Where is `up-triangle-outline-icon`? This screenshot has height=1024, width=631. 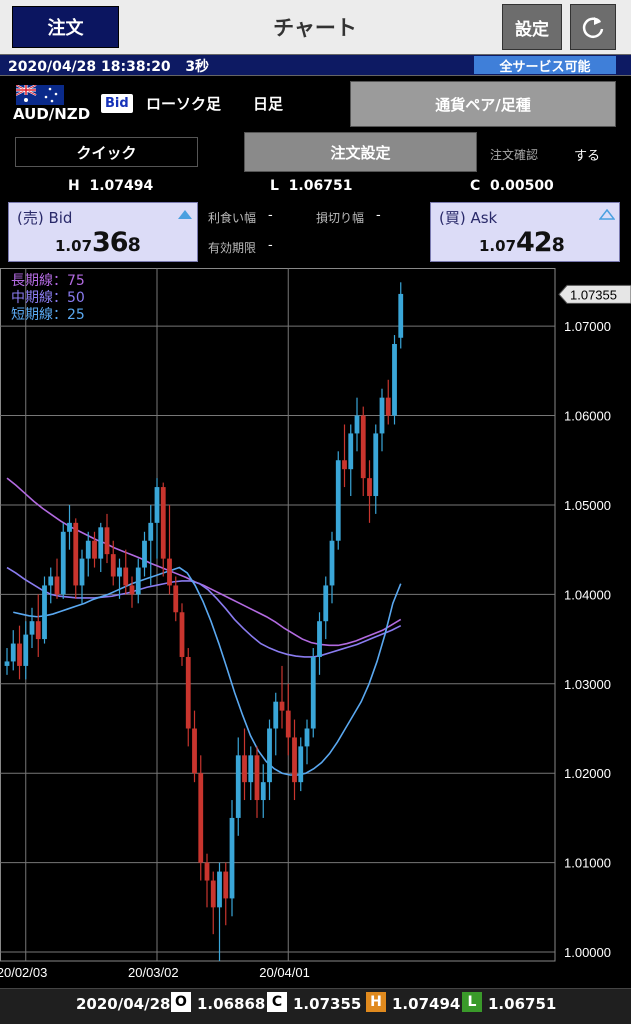 up-triangle-outline-icon is located at coordinates (607, 214).